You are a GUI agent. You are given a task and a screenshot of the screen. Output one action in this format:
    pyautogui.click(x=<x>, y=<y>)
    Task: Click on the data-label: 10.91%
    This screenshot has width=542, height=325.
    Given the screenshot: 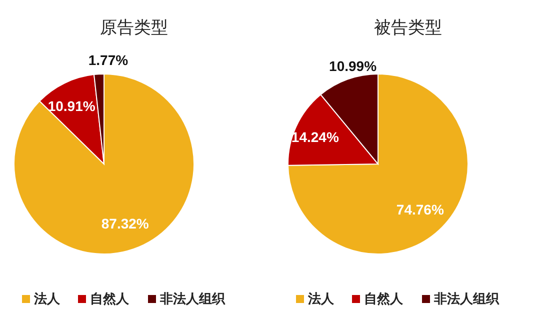 What is the action you would take?
    pyautogui.click(x=72, y=106)
    